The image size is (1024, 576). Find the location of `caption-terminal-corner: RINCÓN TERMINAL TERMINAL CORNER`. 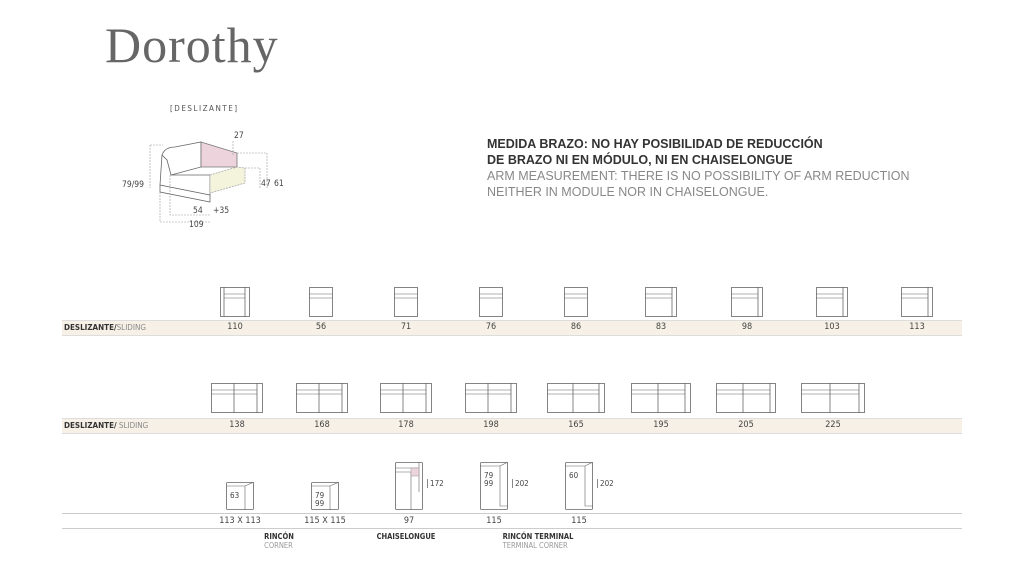

caption-terminal-corner: RINCÓN TERMINAL TERMINAL CORNER is located at coordinates (538, 541).